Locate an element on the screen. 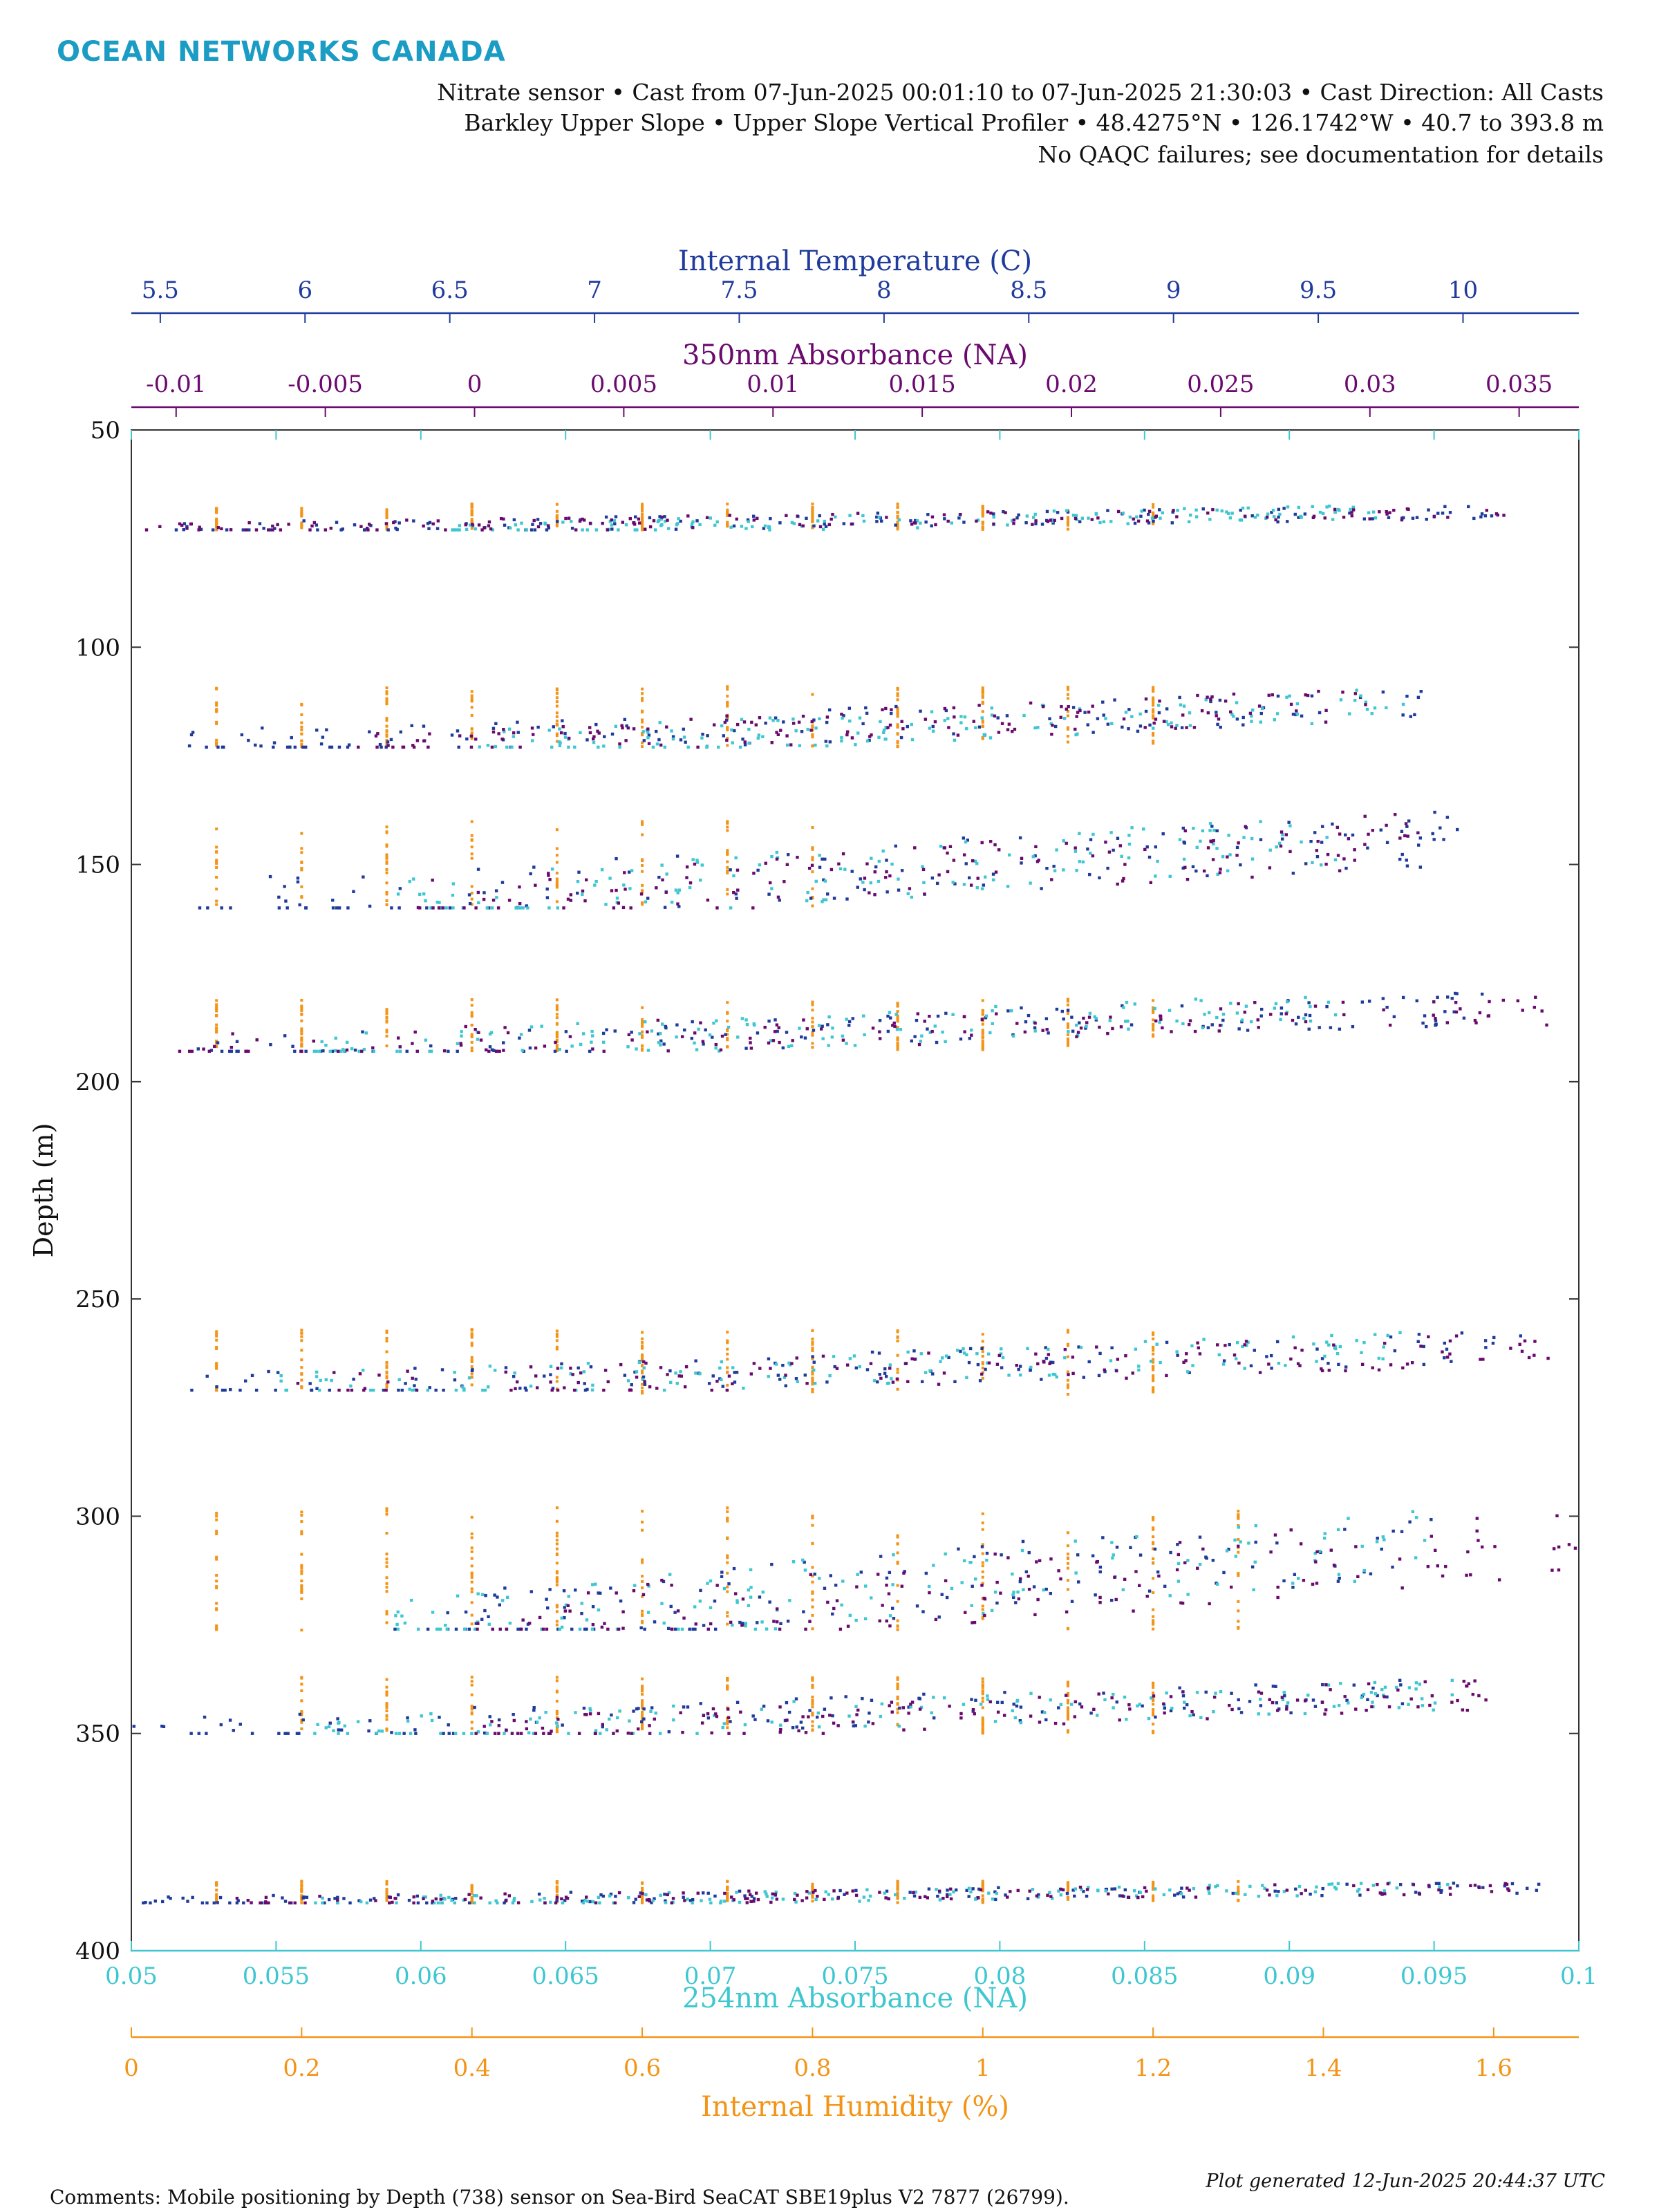 This screenshot has height=2212, width=1659. y-axis-label: Depth (m) is located at coordinates (43, 1190).